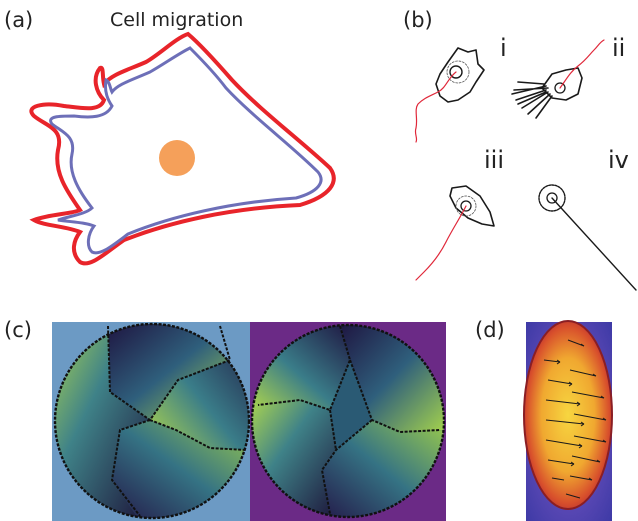 Image resolution: width=638 pixels, height=521 pixels. I want to click on panel-d-label: (d), so click(490, 330).